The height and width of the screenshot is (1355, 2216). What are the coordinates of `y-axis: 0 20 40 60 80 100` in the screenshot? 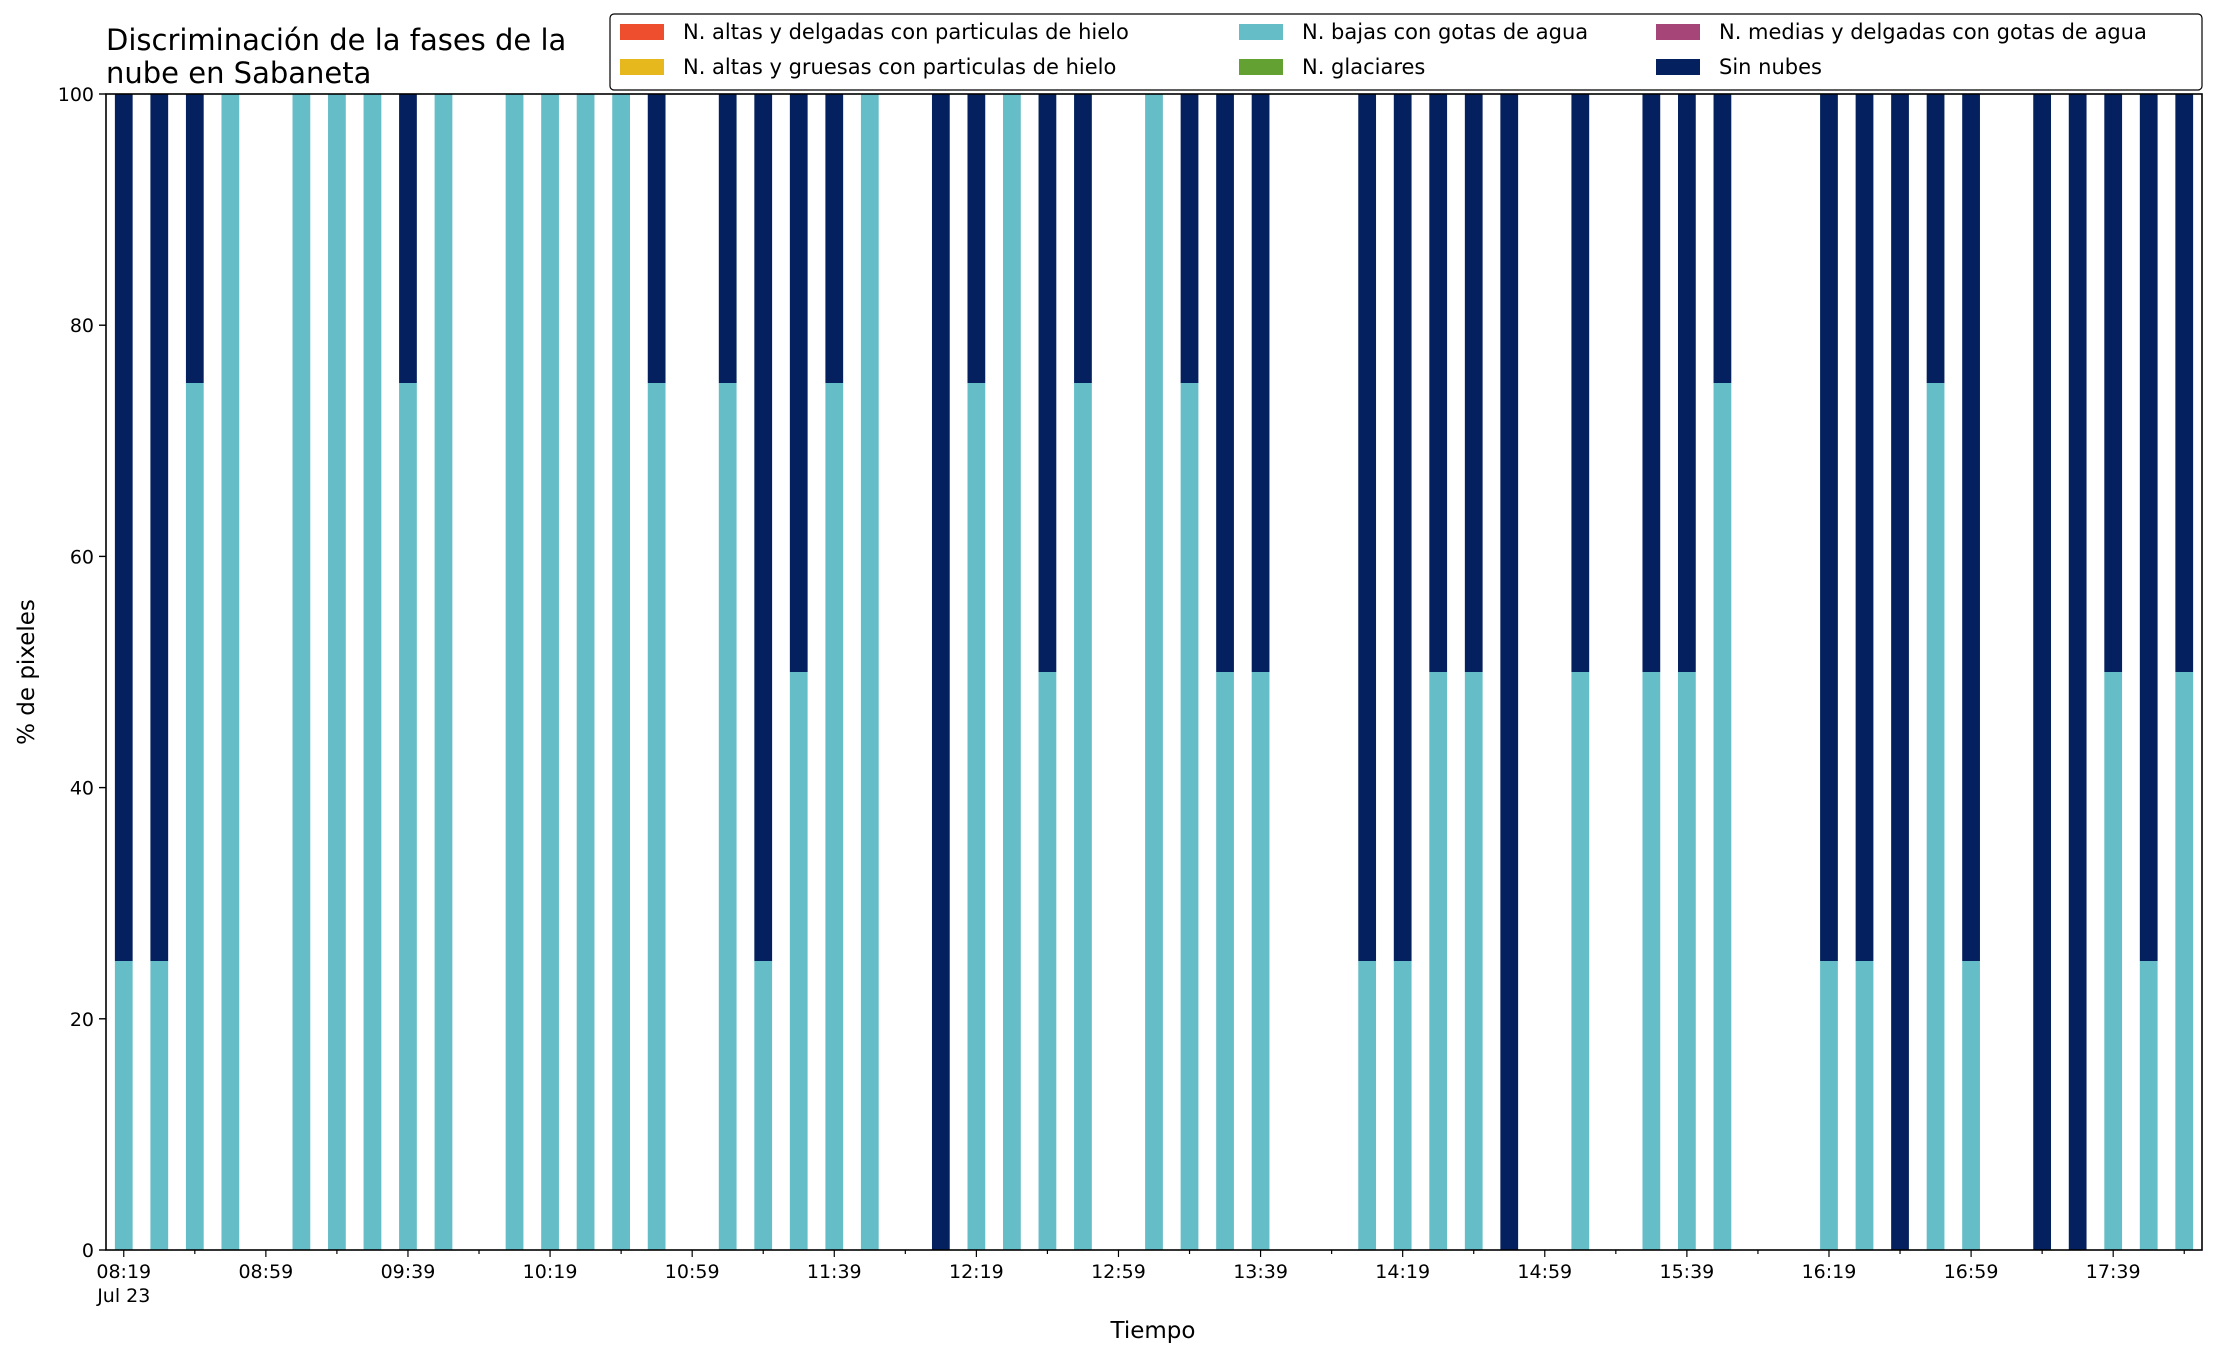 It's located at (82, 673).